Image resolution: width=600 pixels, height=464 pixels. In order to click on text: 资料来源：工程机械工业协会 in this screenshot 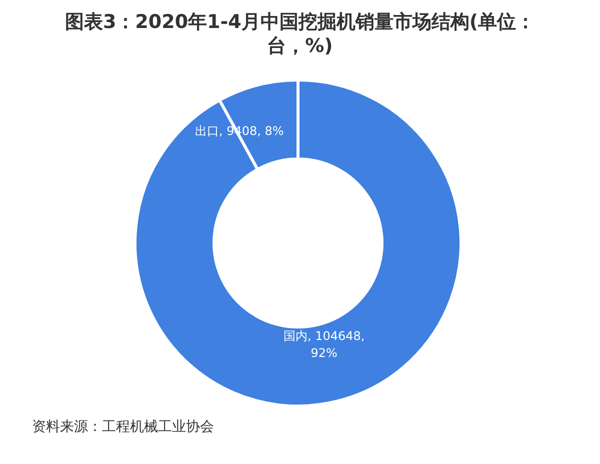, I will do `click(123, 427)`.